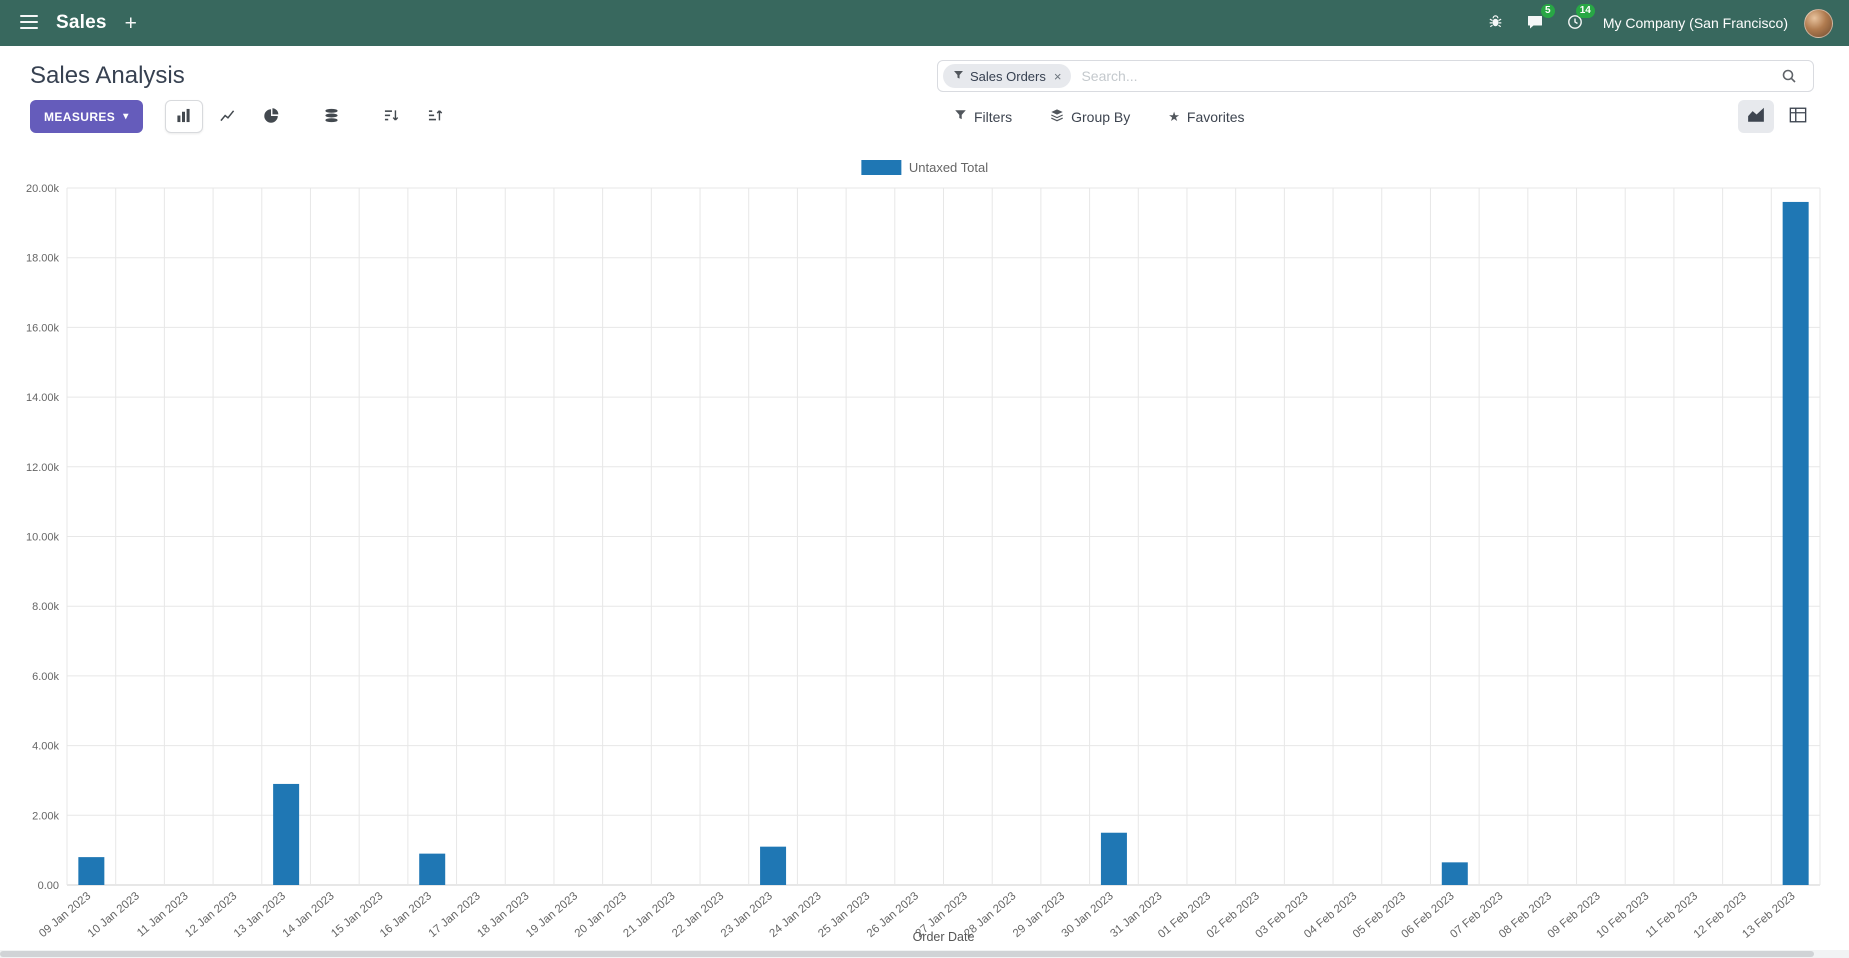 The width and height of the screenshot is (1849, 958). I want to click on svg-text: Order Date, so click(944, 937).